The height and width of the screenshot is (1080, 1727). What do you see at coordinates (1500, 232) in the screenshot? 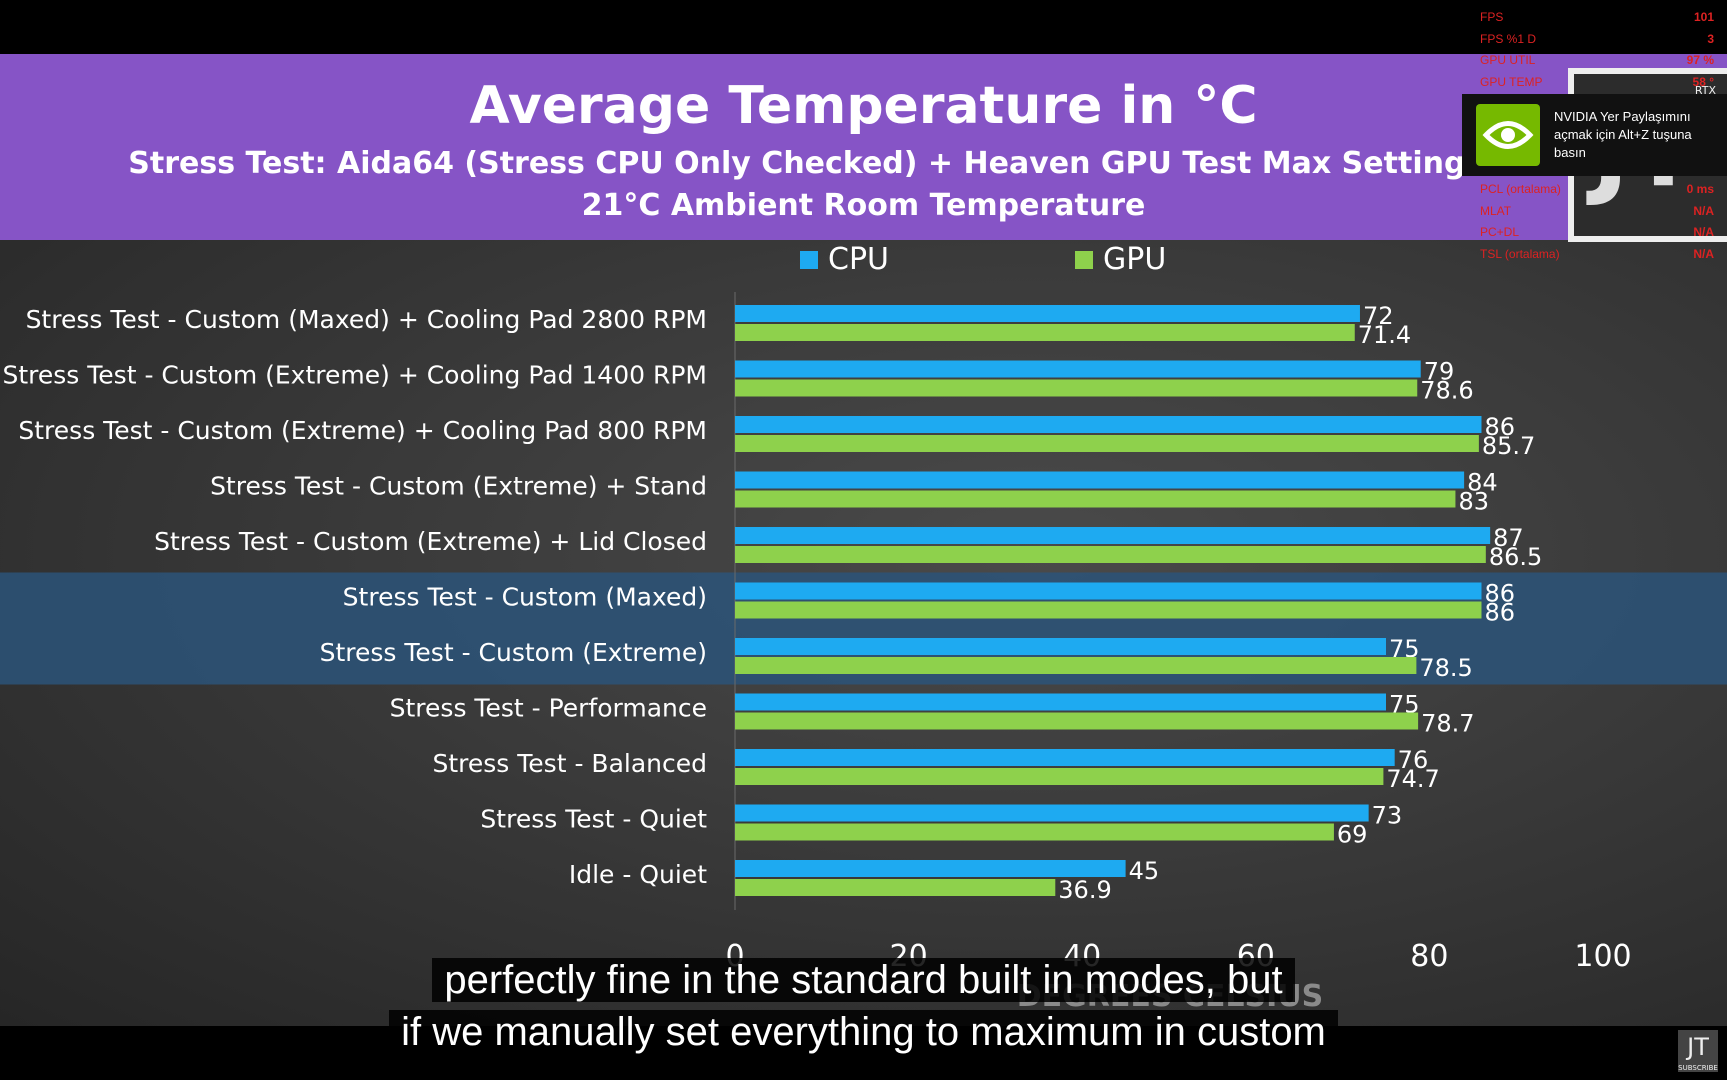
I see `overlay-stat-label: PC+DL` at bounding box center [1500, 232].